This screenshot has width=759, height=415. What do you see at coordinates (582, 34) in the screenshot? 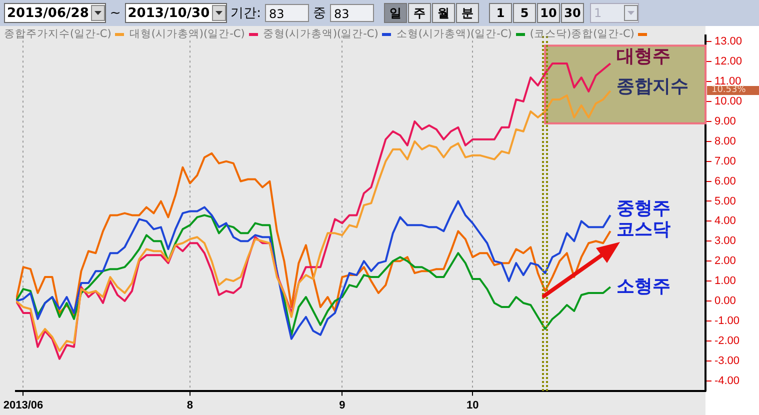
I see `legend-label: (코스닥)종합(일간-C)` at bounding box center [582, 34].